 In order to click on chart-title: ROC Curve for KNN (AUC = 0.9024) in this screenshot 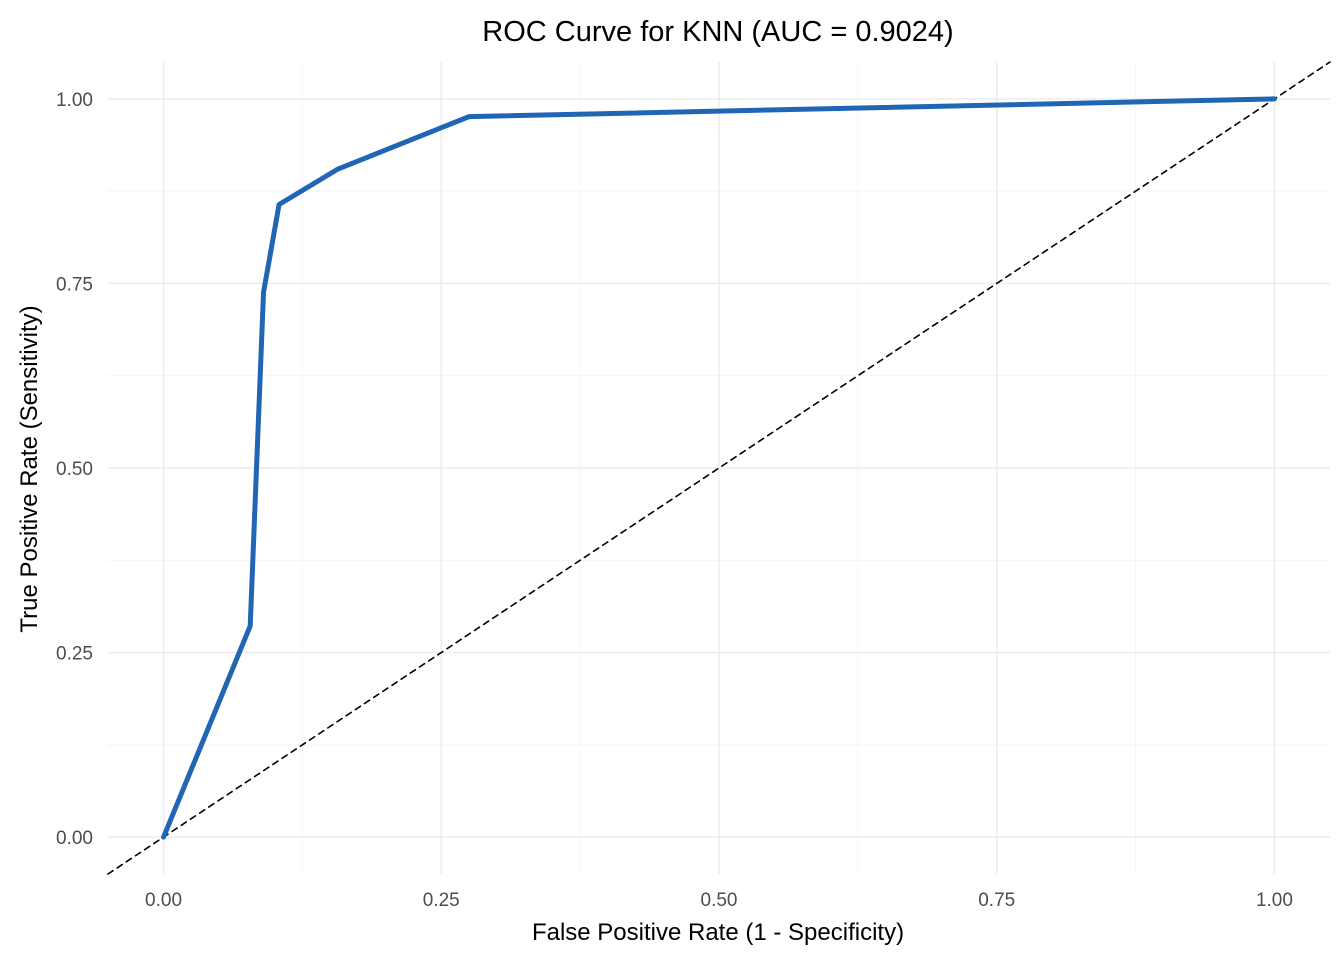, I will do `click(717, 32)`.